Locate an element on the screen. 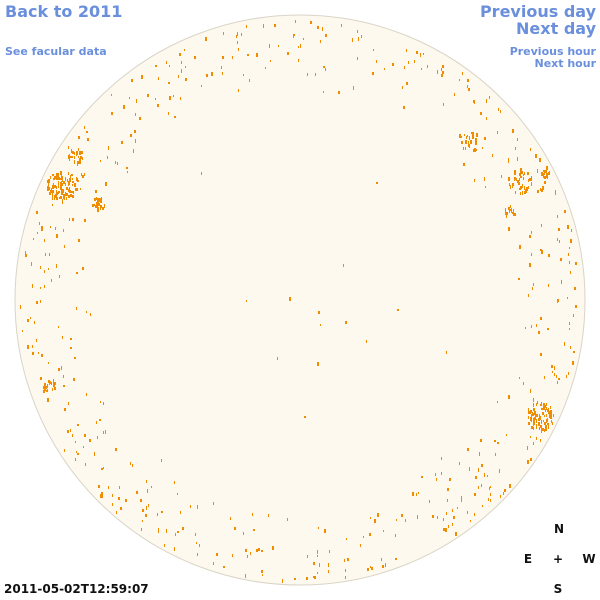 Image resolution: width=600 pixels, height=600 pixels. previous-hour-link: Previous hour is located at coordinates (552, 51).